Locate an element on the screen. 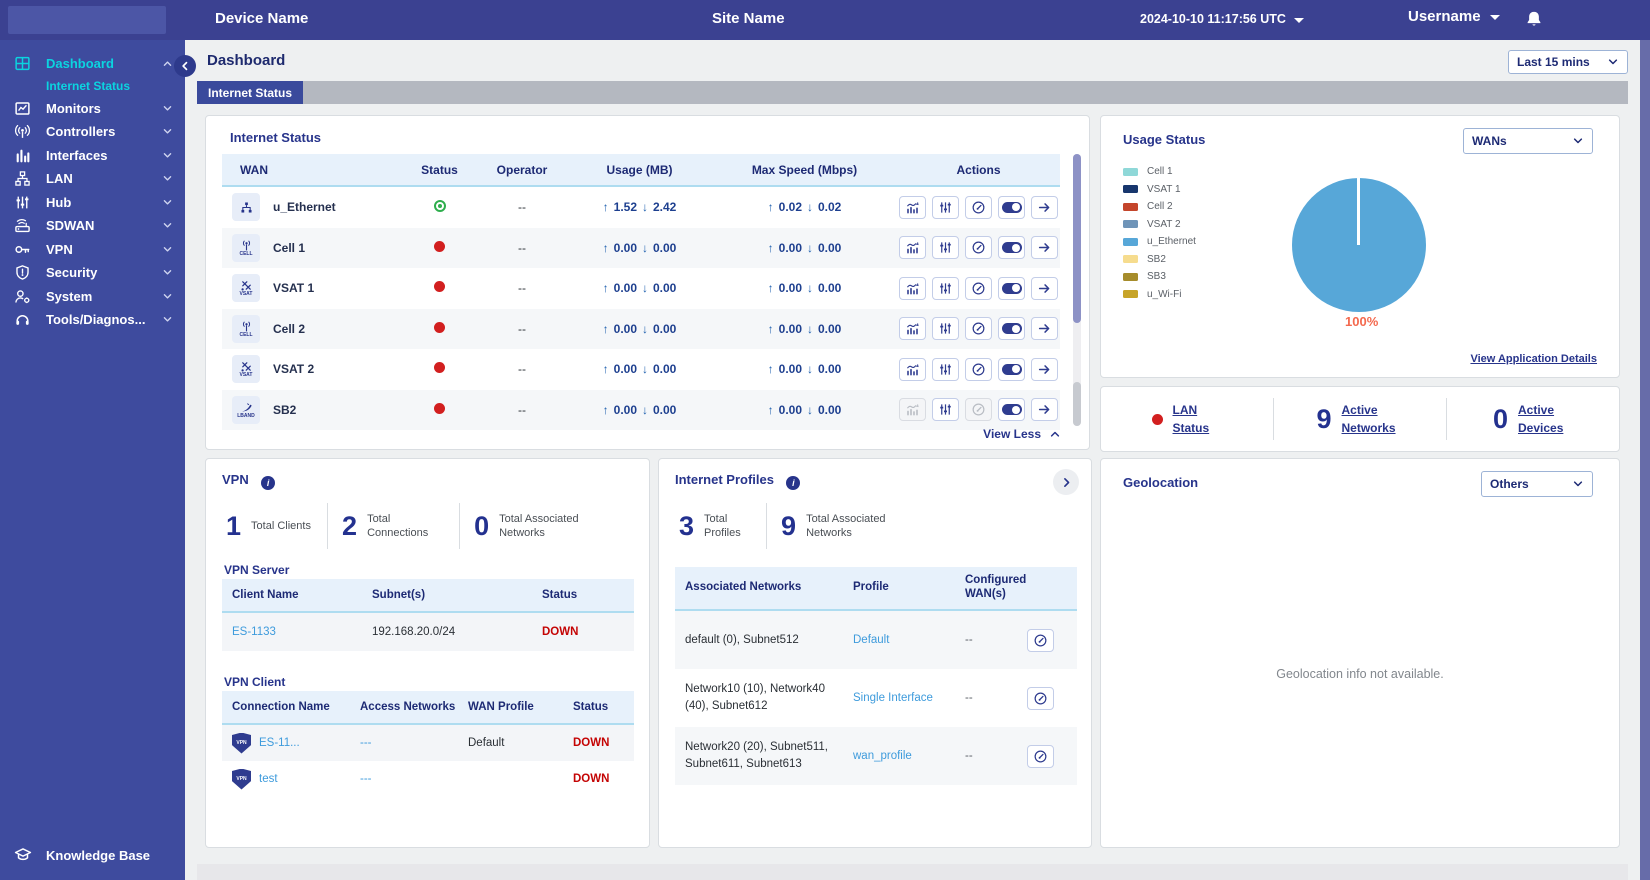 Image resolution: width=1650 pixels, height=880 pixels. sidebar-item-monitors: Monitors is located at coordinates (92, 109).